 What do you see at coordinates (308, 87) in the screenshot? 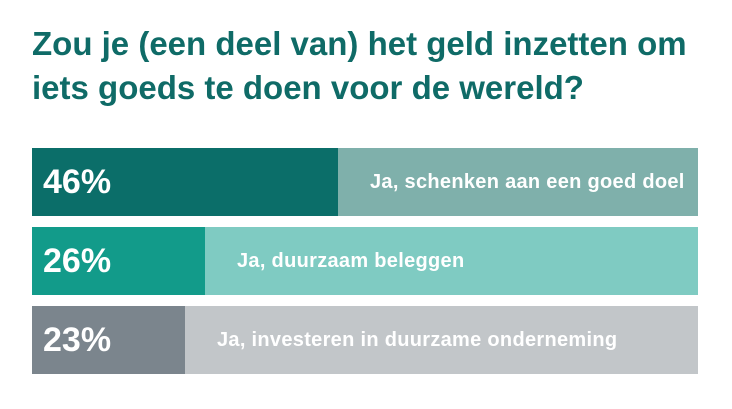
I see `chart-title-line-2: iets goeds te doen voor de wereld?` at bounding box center [308, 87].